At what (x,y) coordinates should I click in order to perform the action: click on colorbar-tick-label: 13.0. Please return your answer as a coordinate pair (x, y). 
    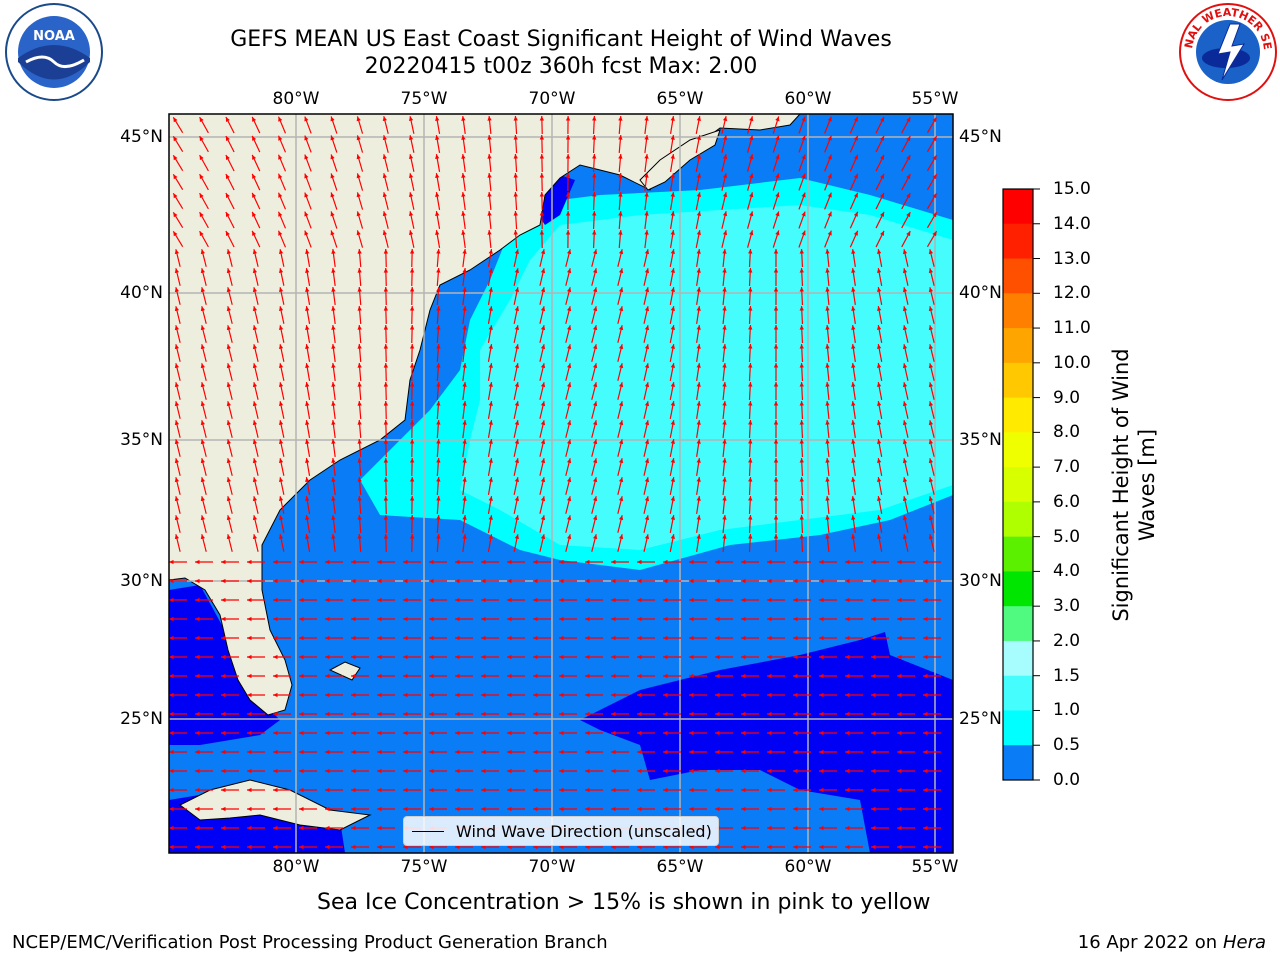
    Looking at the image, I should click on (1072, 258).